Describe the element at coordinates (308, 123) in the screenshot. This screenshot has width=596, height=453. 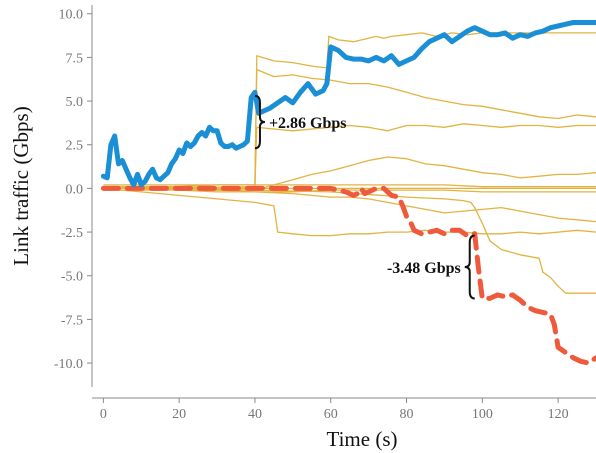
I see `annotation-label-1: +2.86 Gbps` at that location.